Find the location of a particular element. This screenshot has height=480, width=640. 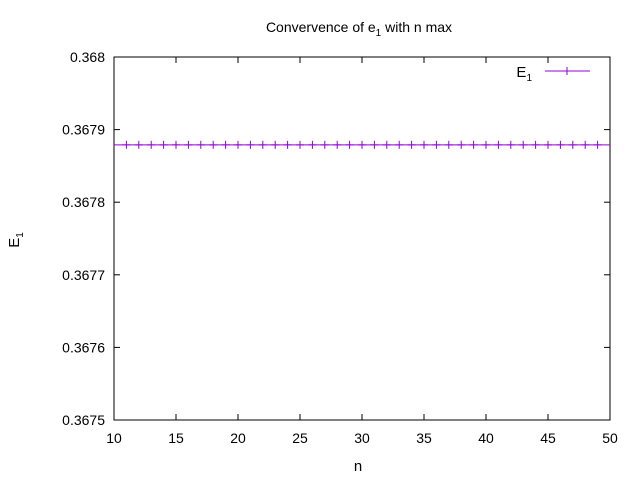

x-axis-label: n is located at coordinates (358, 466).